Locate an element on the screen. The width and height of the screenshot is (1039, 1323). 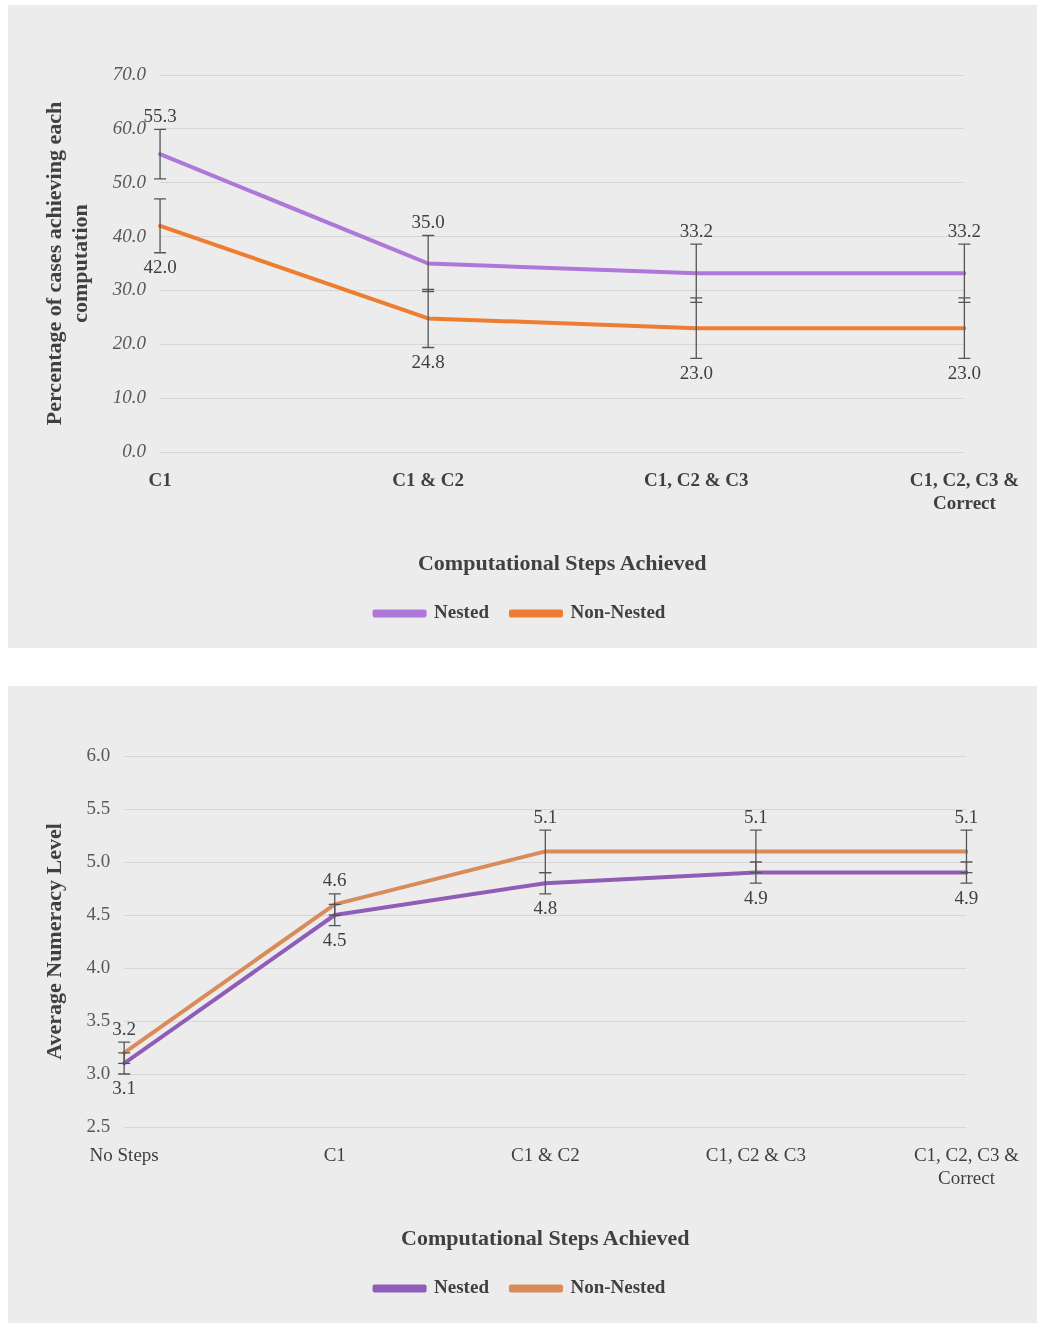
y-tick-label: 4.0 is located at coordinates (98, 966).